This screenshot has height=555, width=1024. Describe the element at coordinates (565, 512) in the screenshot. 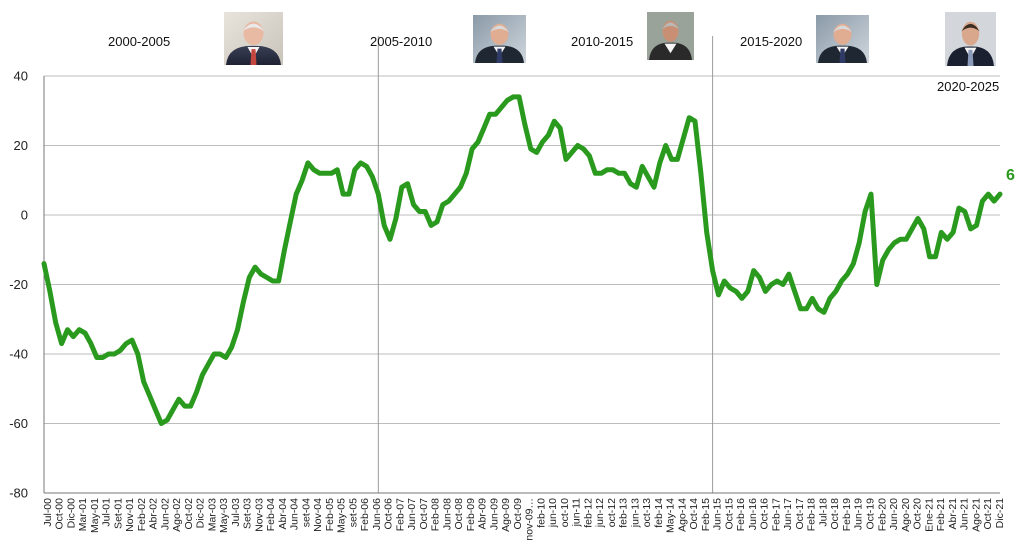

I see `x-tick-label: oct-10` at that location.